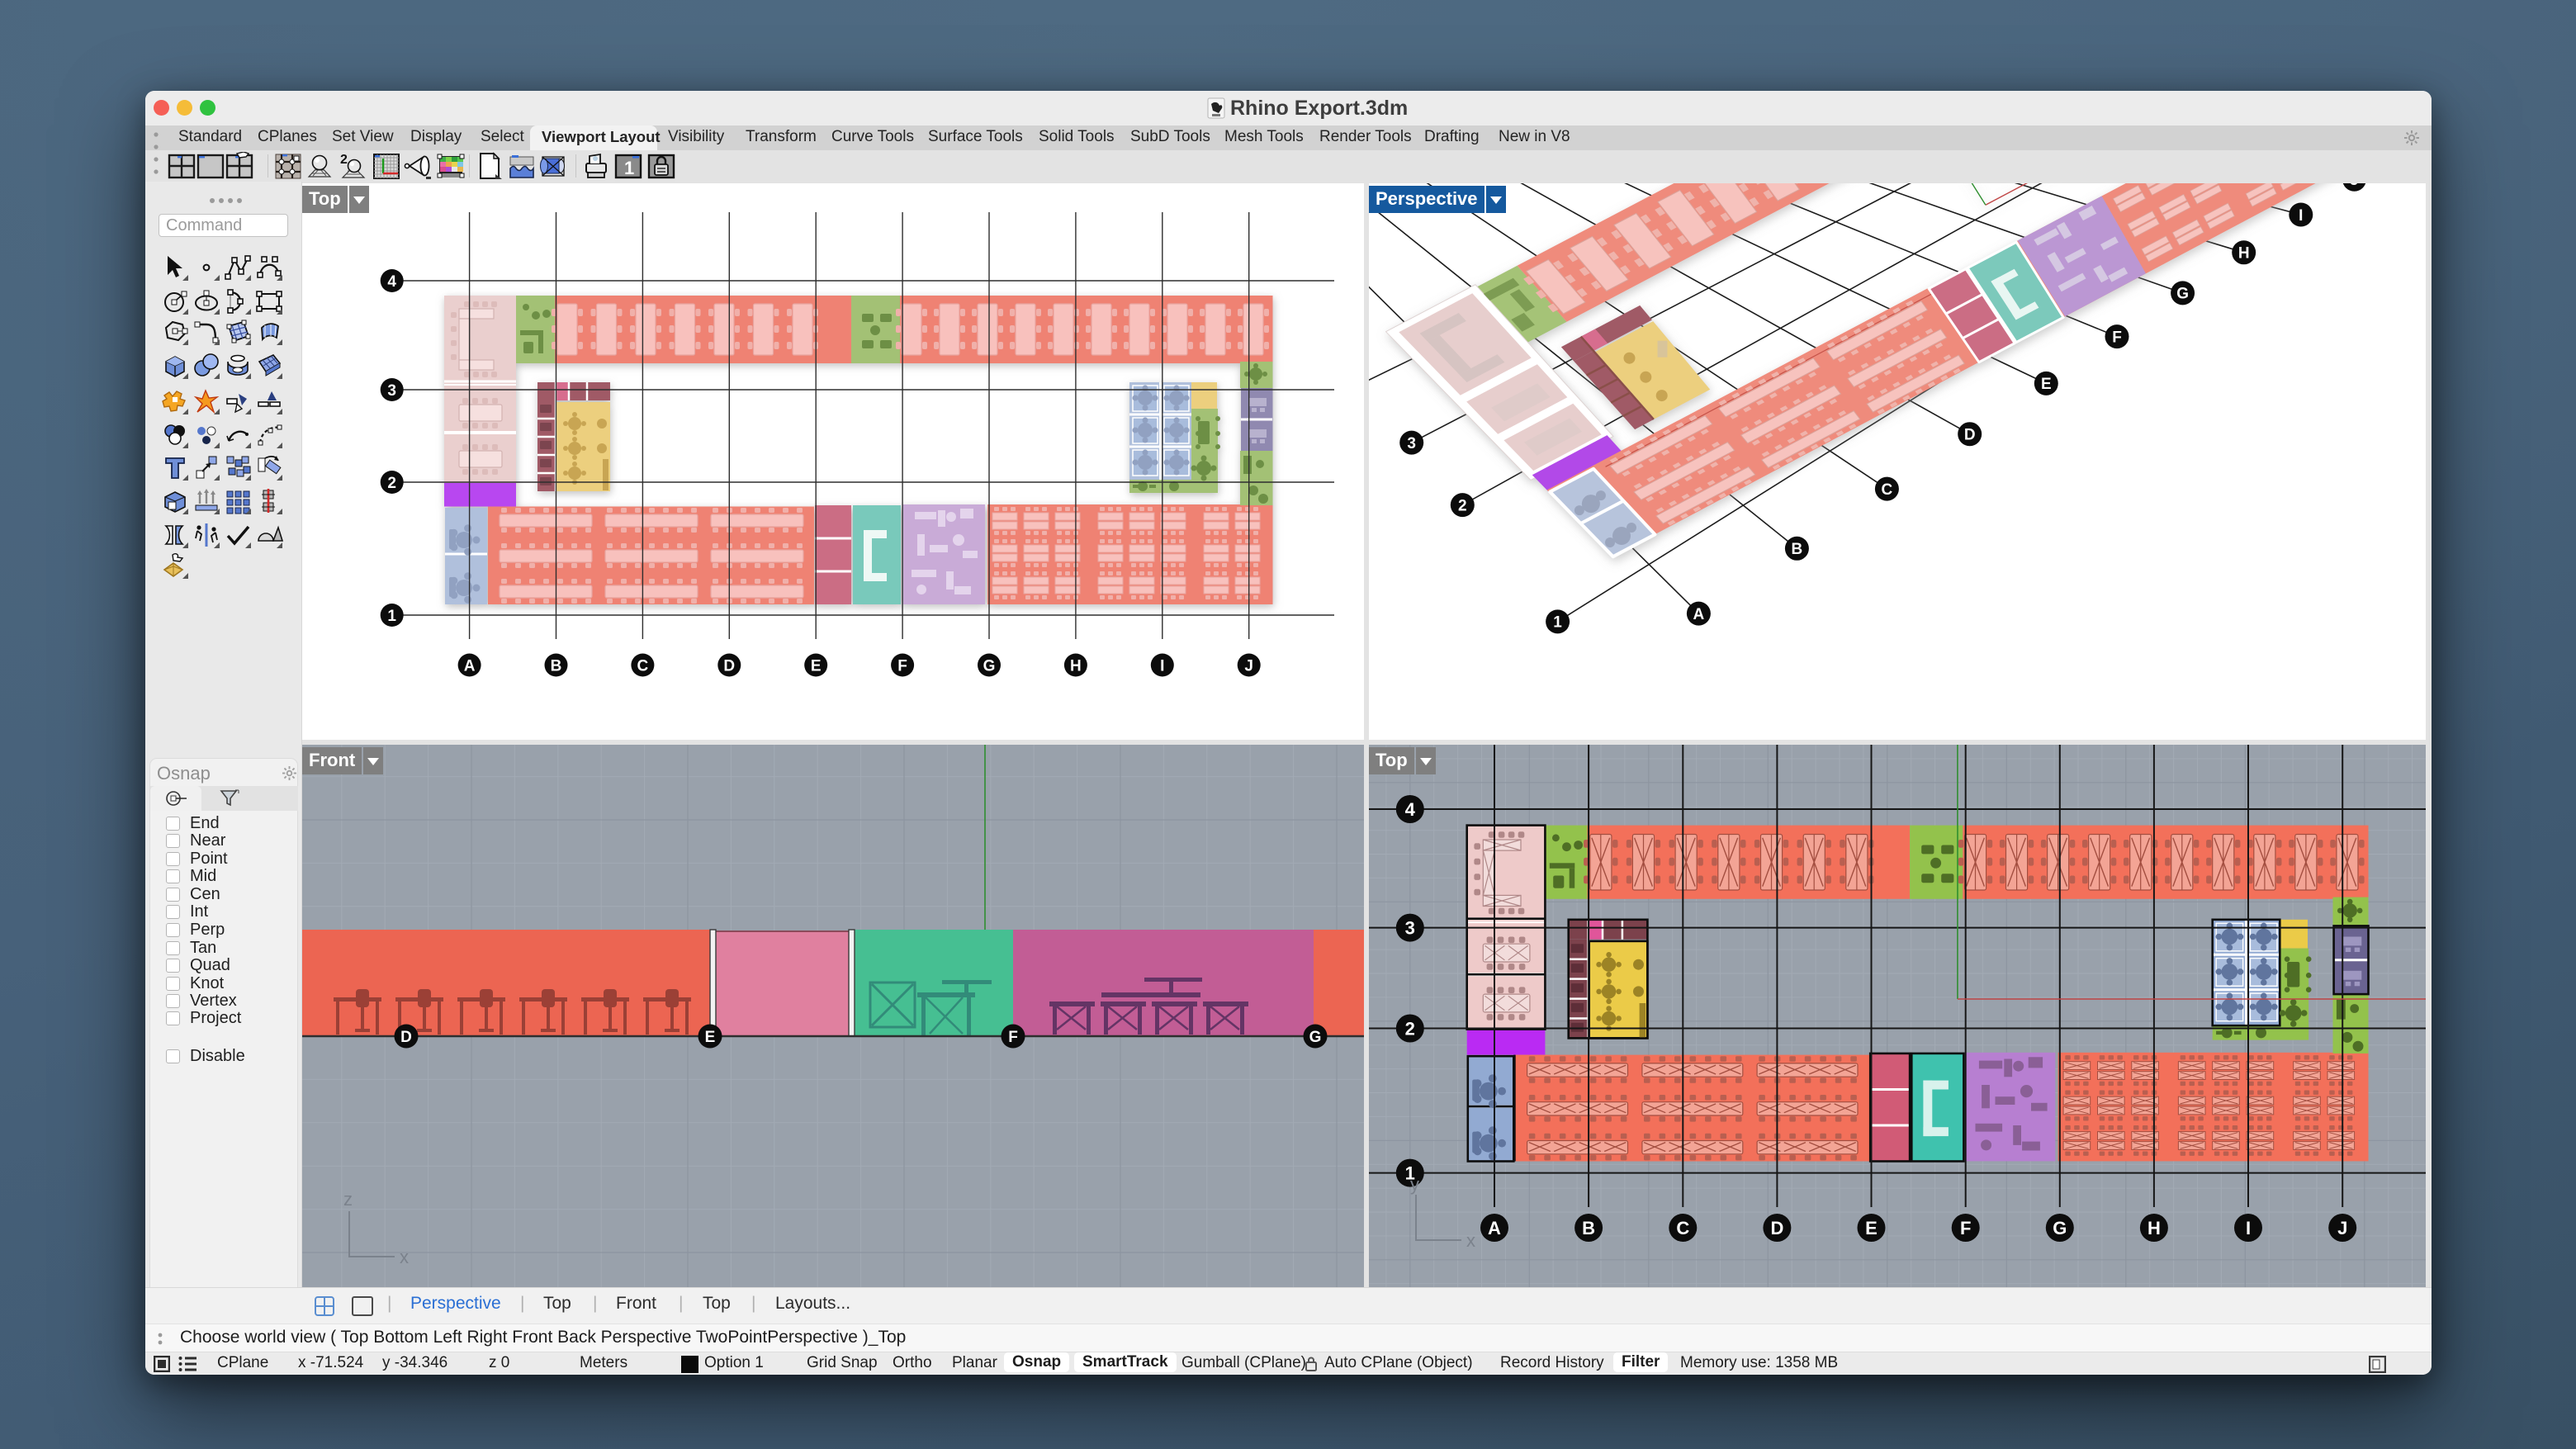 The height and width of the screenshot is (1449, 2576). Describe the element at coordinates (1414, 1184) in the screenshot. I see `svg-text: y` at that location.